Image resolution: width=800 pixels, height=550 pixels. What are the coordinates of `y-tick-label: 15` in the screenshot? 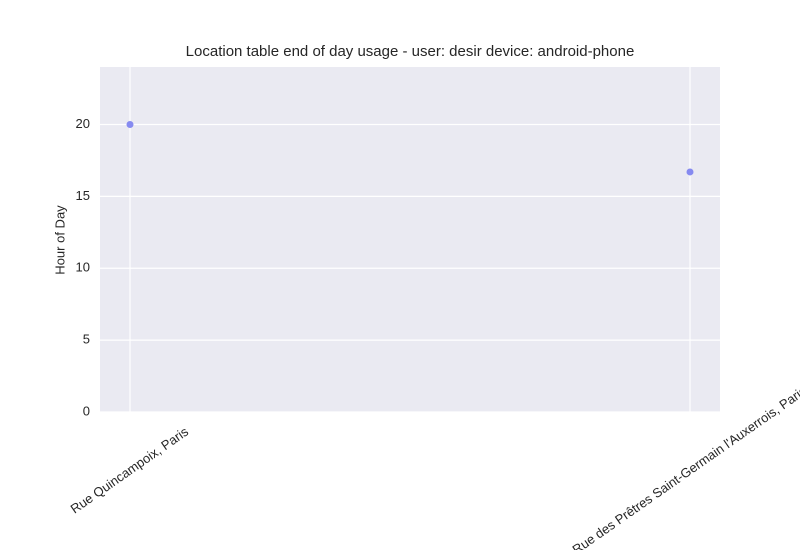 It's located at (83, 195).